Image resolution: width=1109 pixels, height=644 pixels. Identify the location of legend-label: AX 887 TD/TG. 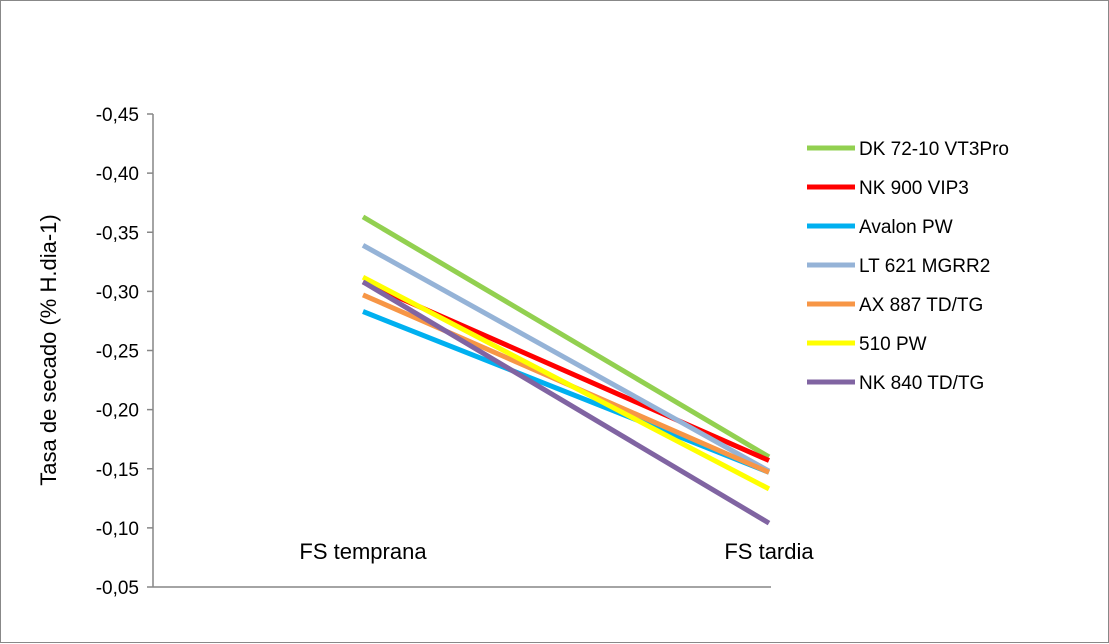
(921, 305).